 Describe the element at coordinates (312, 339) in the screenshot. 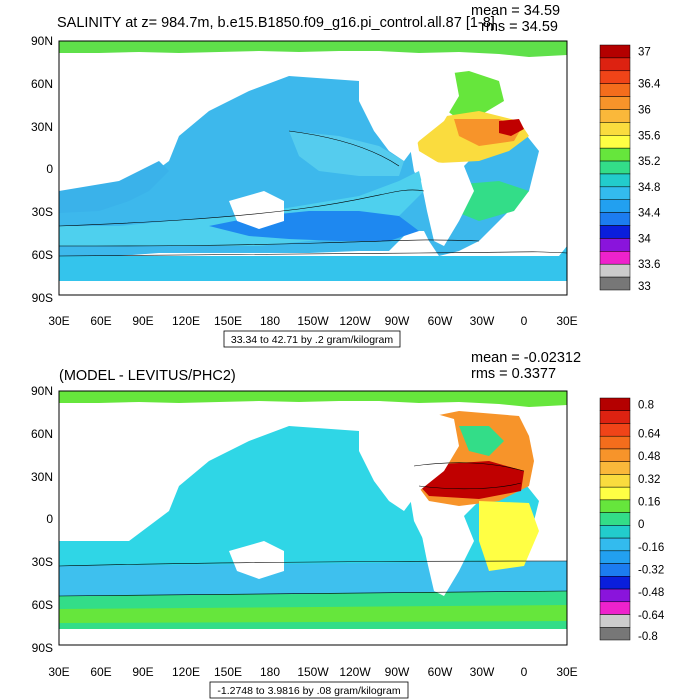

I see `contour-info-box` at that location.